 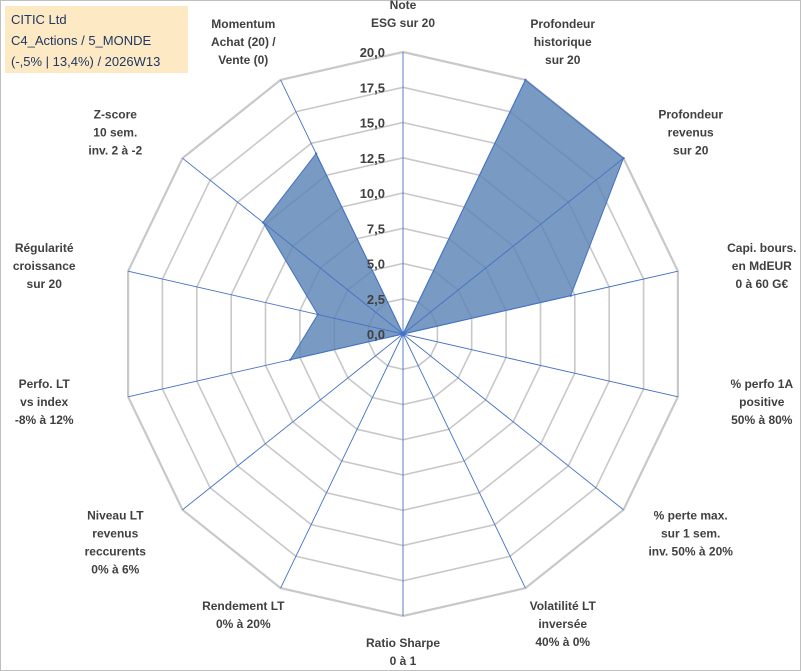 I want to click on axis-label-line: Niveau LT, so click(x=115, y=515).